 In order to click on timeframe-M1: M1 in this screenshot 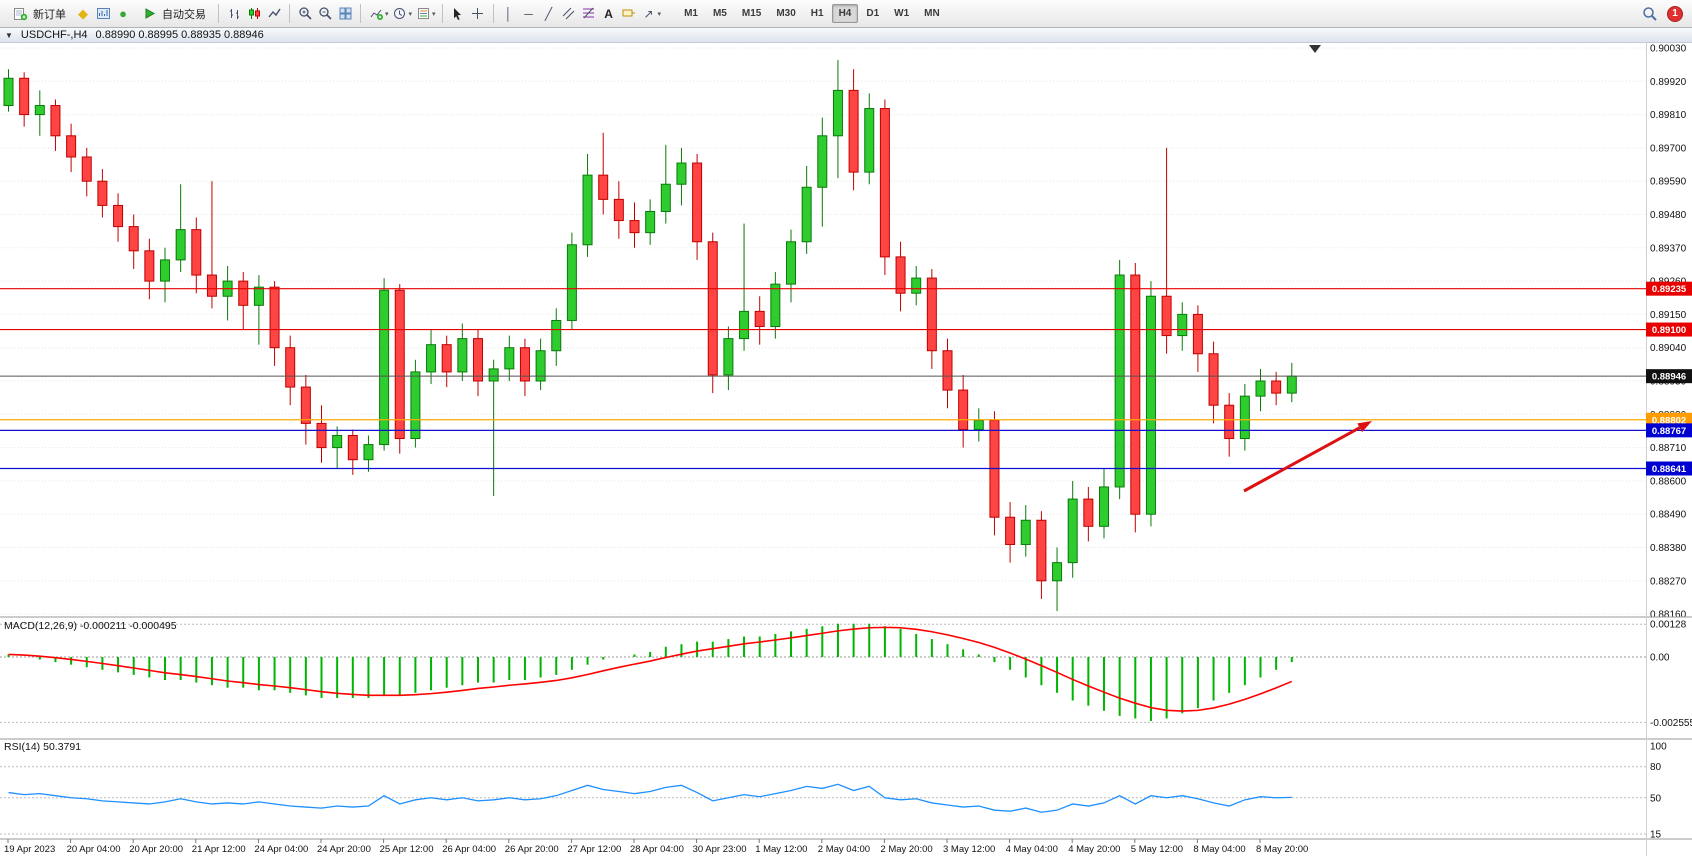, I will do `click(691, 13)`.